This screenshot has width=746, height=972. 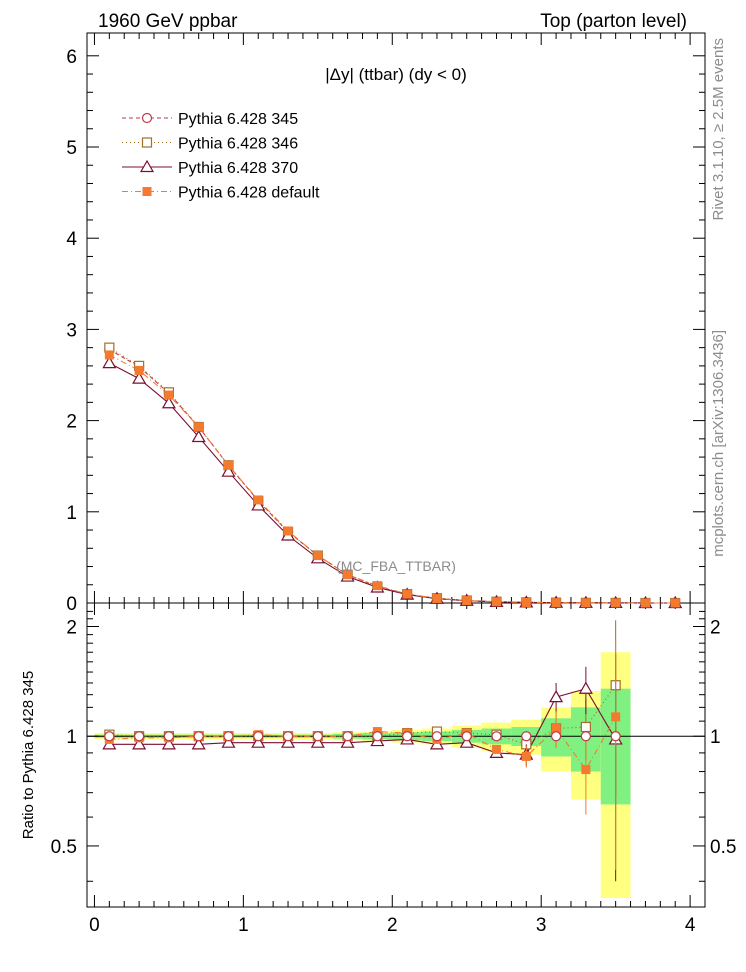 What do you see at coordinates (243, 925) in the screenshot?
I see `x-tick-label: 1` at bounding box center [243, 925].